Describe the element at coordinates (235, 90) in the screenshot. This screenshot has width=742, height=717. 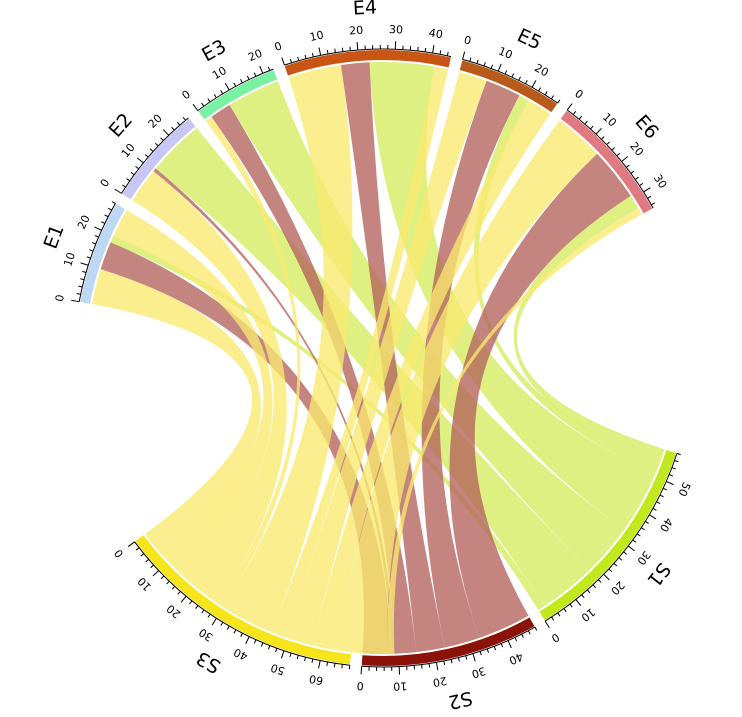
I see `axis-line-e3` at that location.